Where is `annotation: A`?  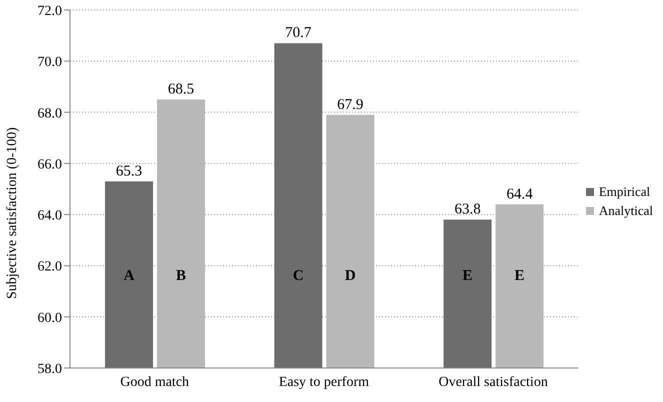
annotation: A is located at coordinates (129, 276).